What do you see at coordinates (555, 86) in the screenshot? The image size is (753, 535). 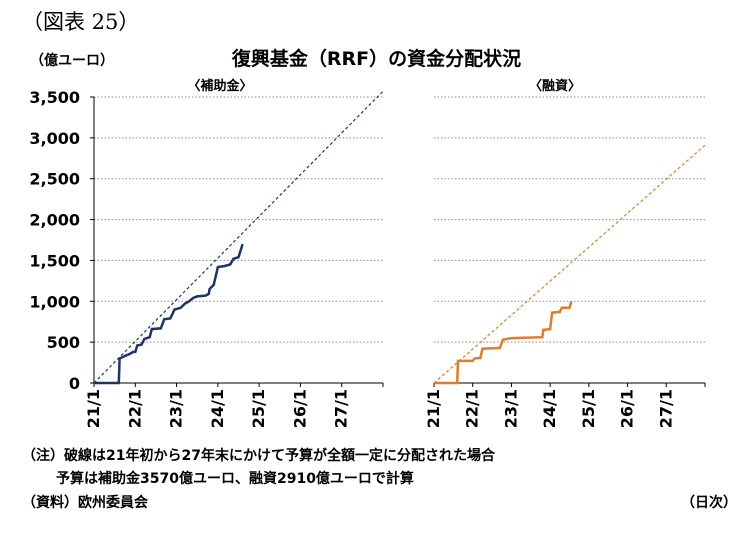 I see `loan-subtitle: 〈融資〉` at bounding box center [555, 86].